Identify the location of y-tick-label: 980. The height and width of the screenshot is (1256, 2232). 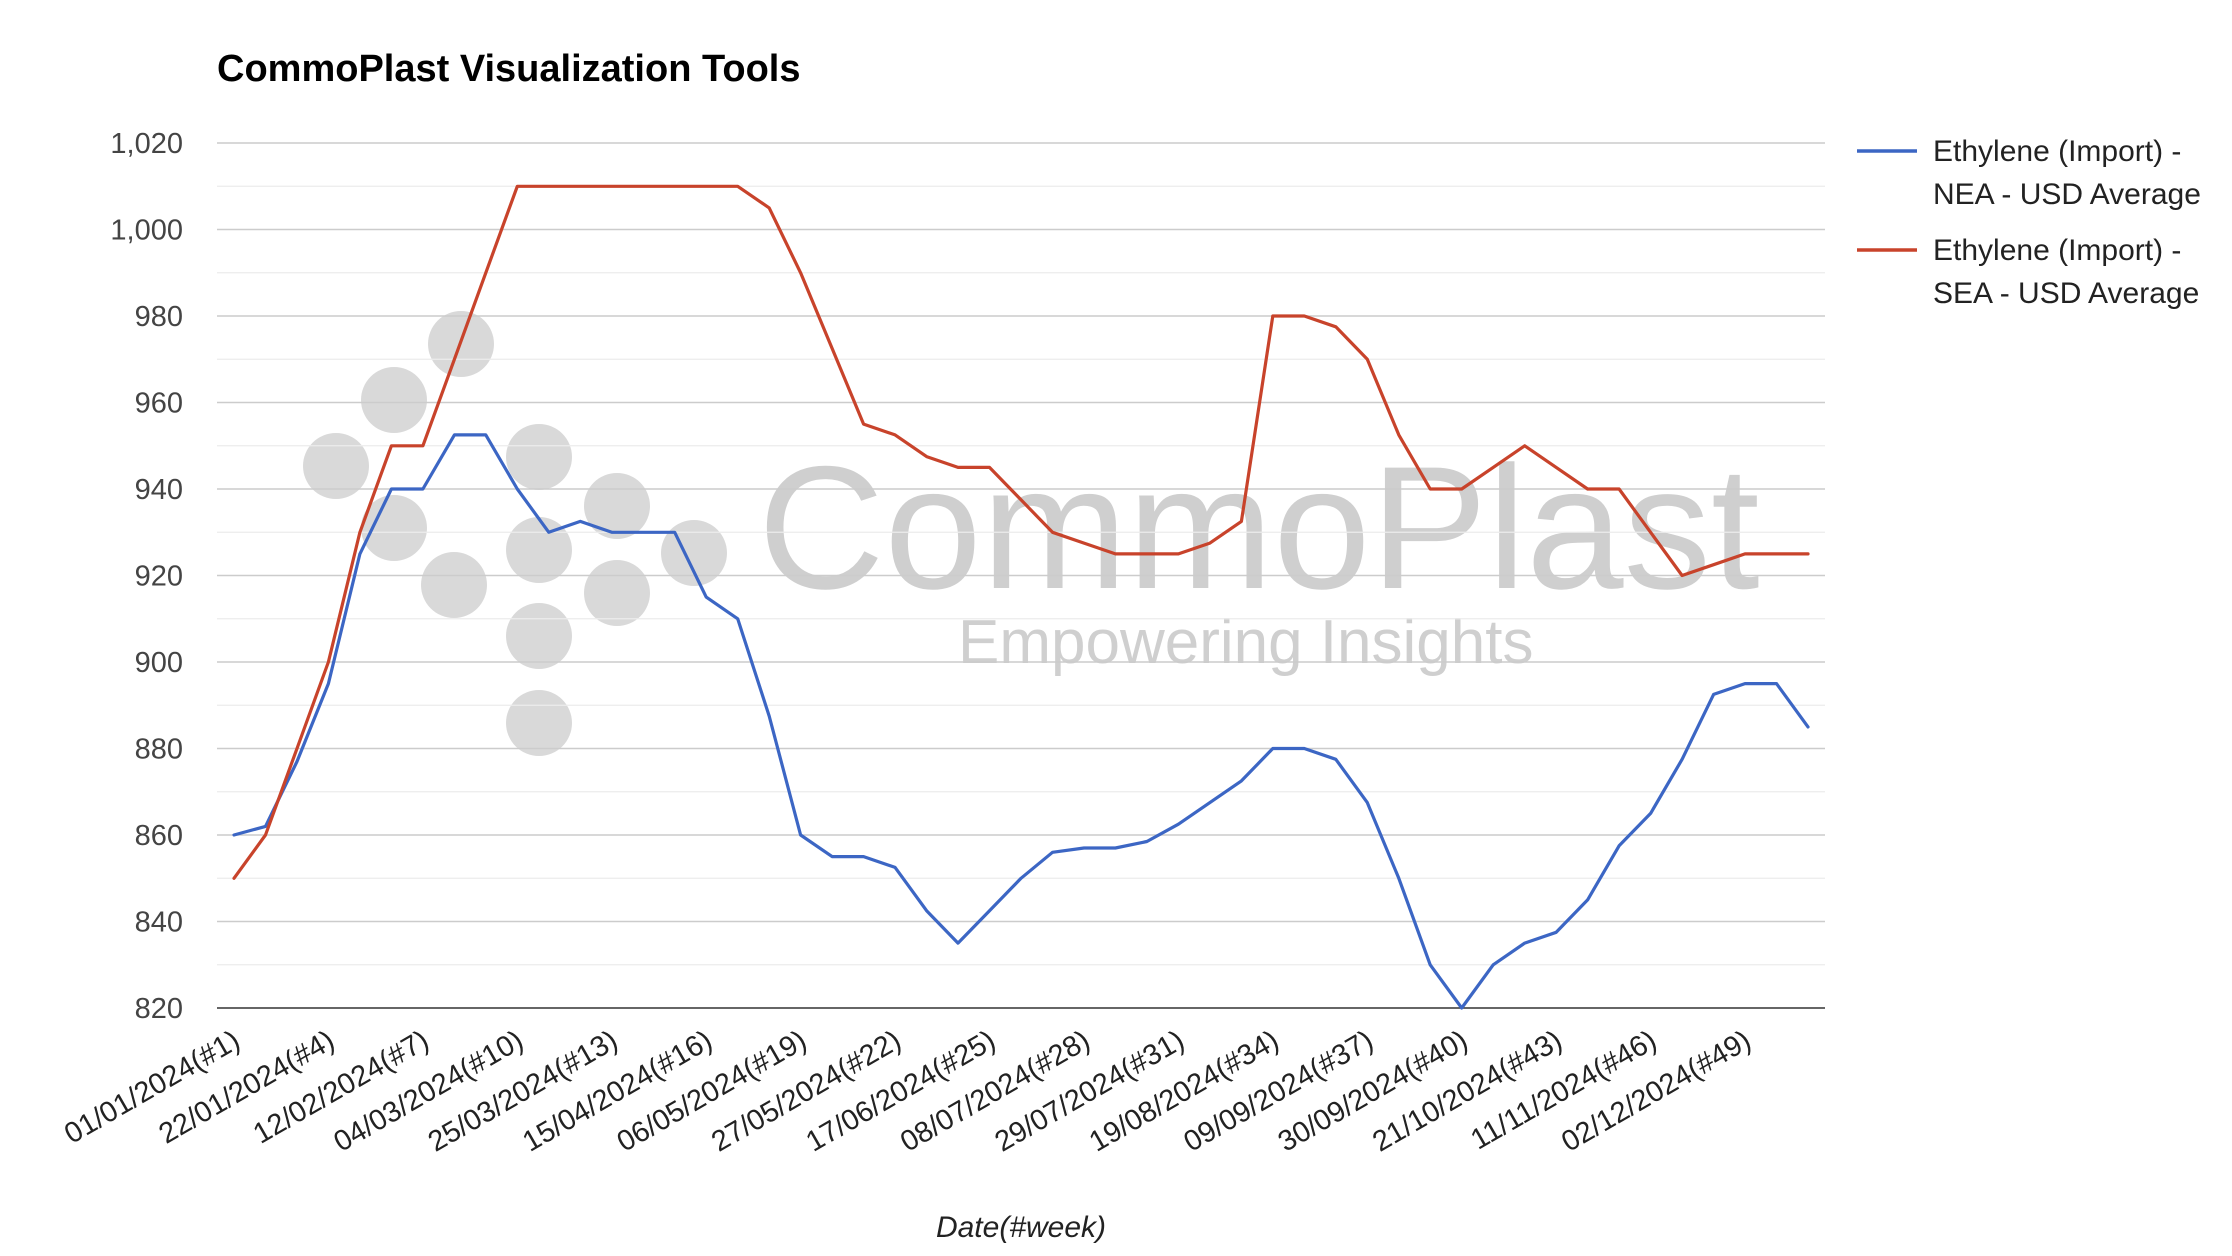
(159, 317).